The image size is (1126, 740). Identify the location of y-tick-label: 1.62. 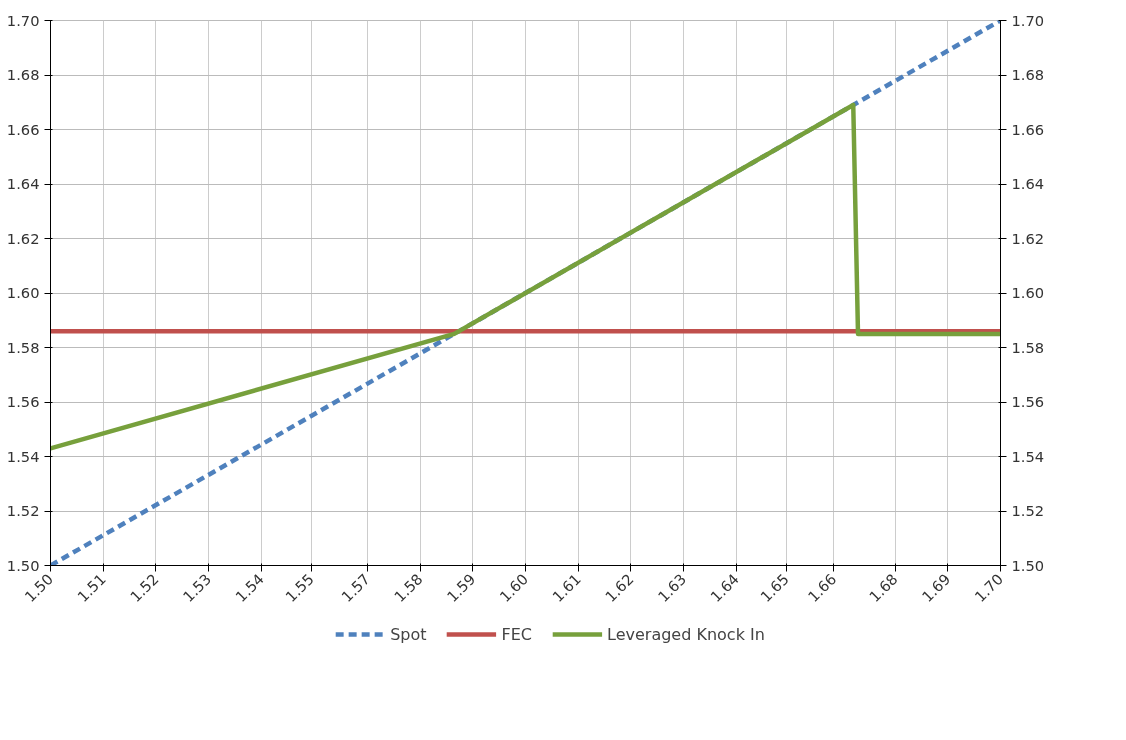
(23, 238).